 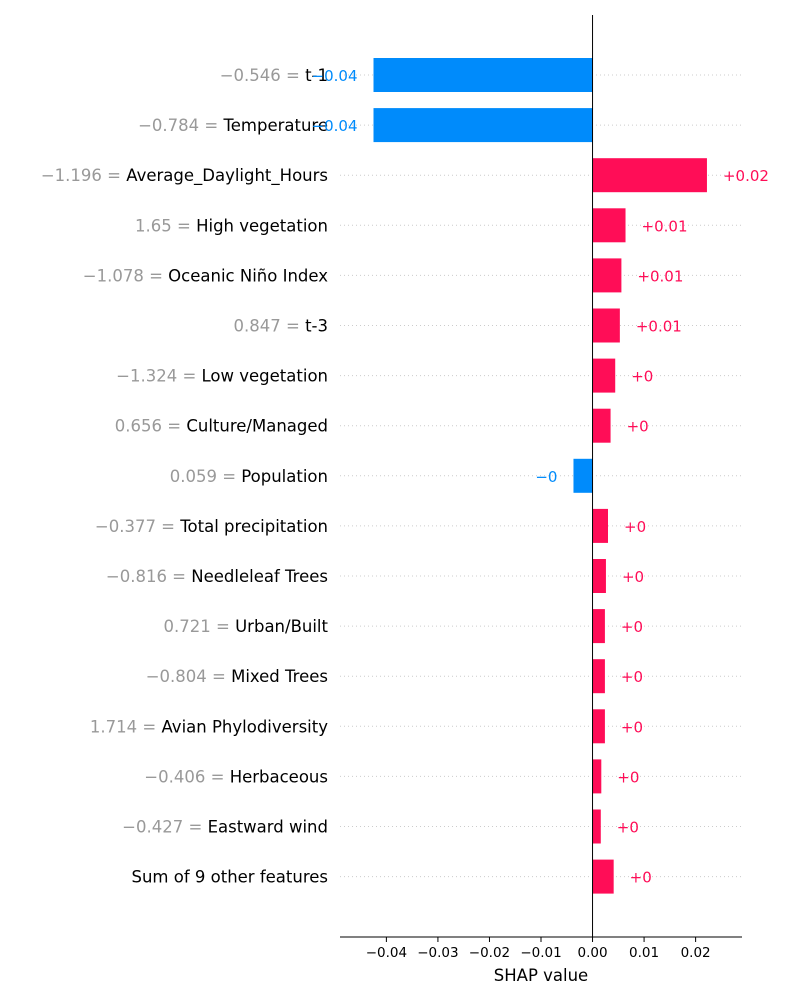 What do you see at coordinates (148, 576) in the screenshot?
I see `feature-value: −0.816 =` at bounding box center [148, 576].